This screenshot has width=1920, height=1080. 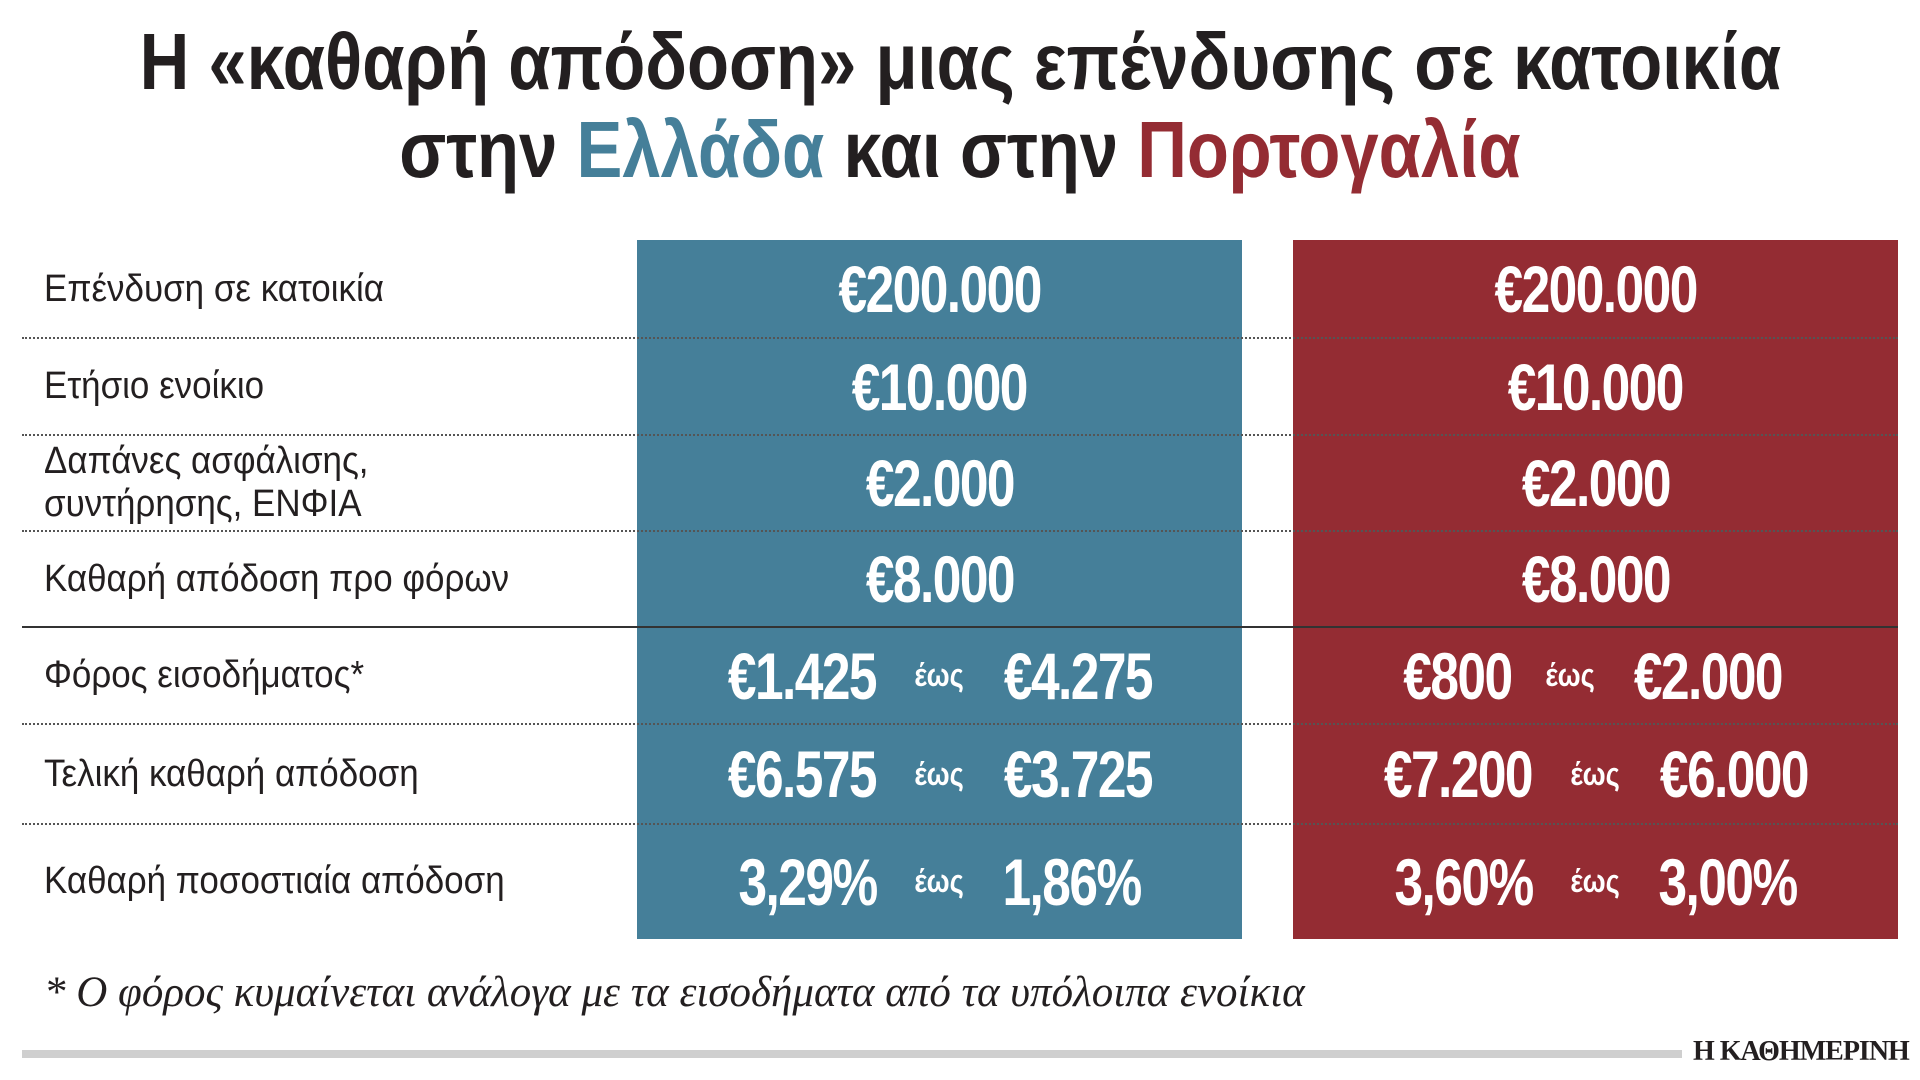 I want to click on row-label-text: Καθαρή απόδοση προ φόρων, so click(x=277, y=578).